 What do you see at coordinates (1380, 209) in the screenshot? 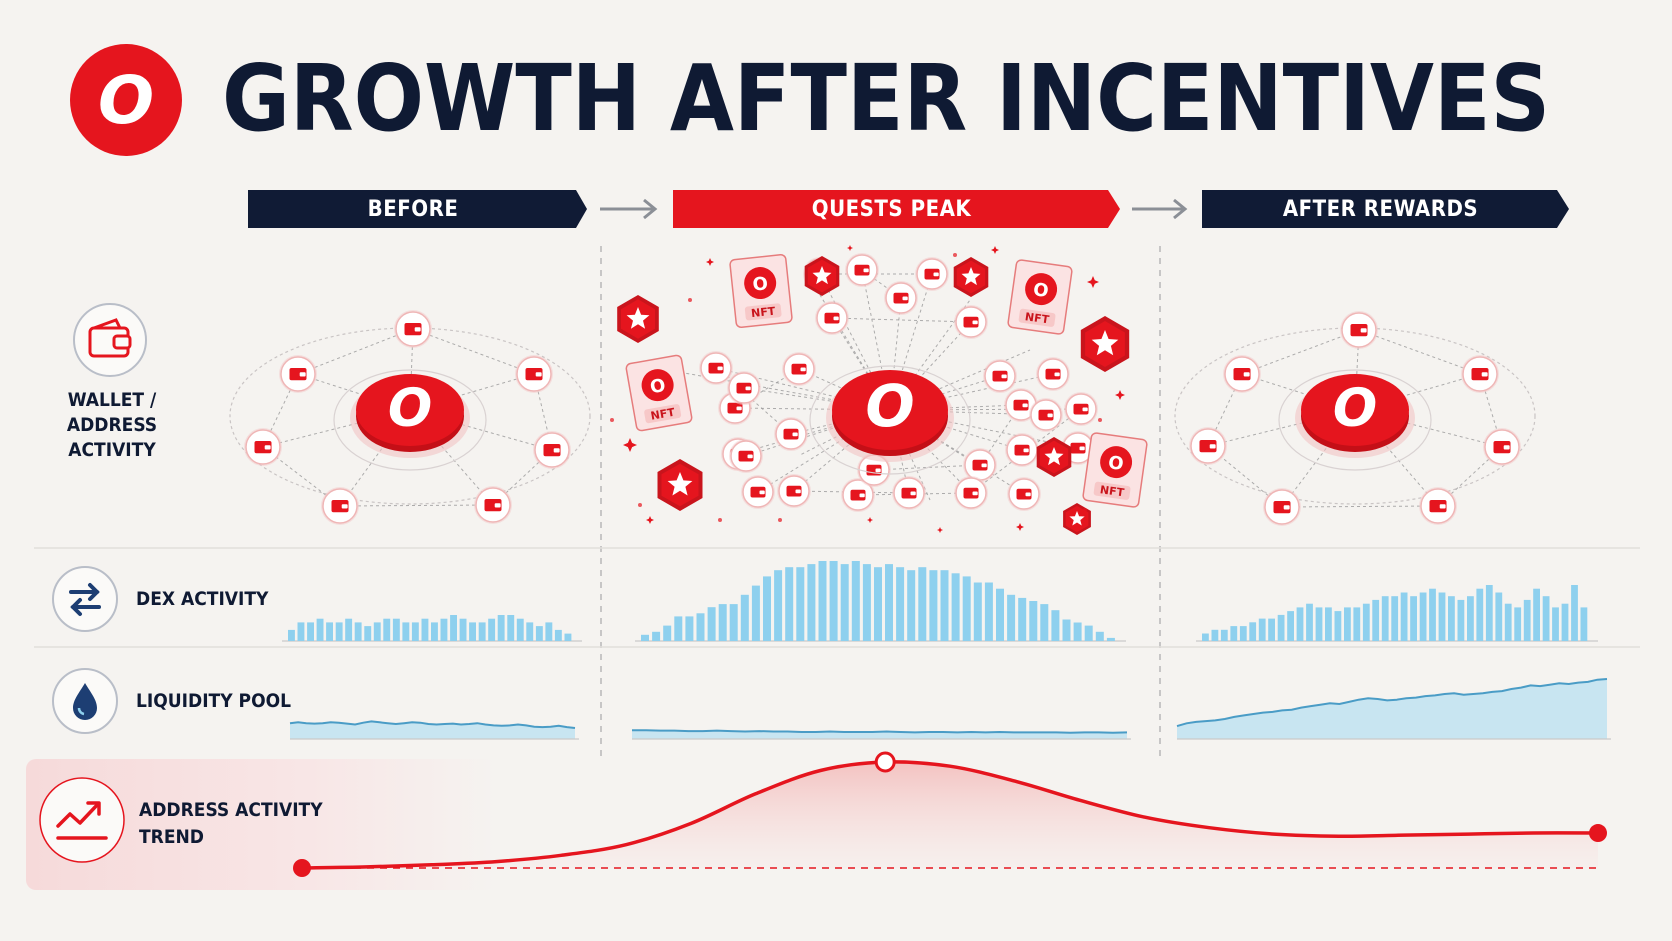
I see `phase-after-rewards-label: AFTER REWARDS` at bounding box center [1380, 209].